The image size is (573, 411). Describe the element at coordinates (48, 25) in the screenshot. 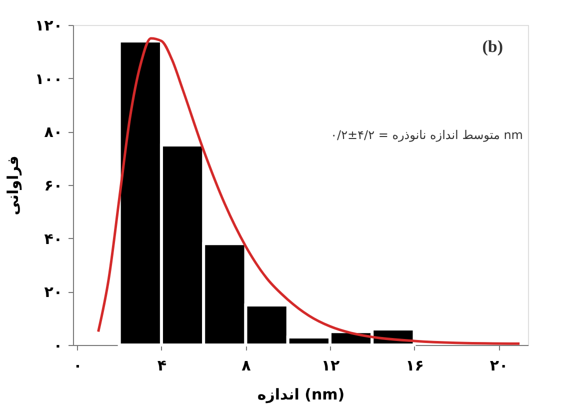

I see `y-tick-label: ۱۲۰` at that location.